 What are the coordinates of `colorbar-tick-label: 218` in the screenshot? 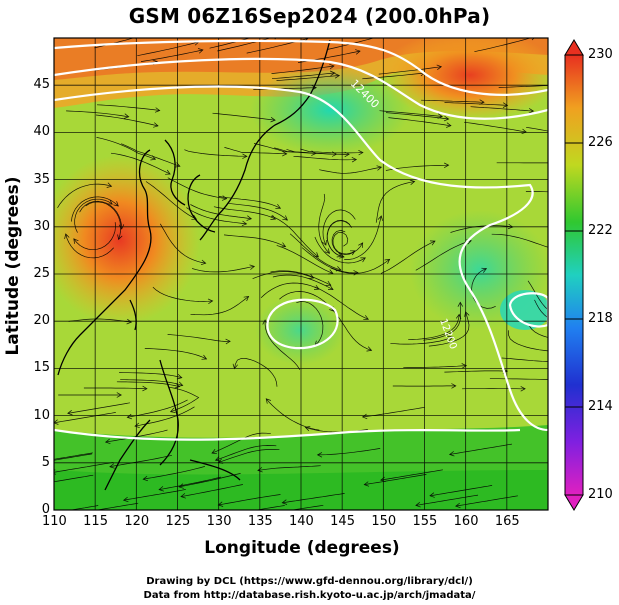 It's located at (600, 318).